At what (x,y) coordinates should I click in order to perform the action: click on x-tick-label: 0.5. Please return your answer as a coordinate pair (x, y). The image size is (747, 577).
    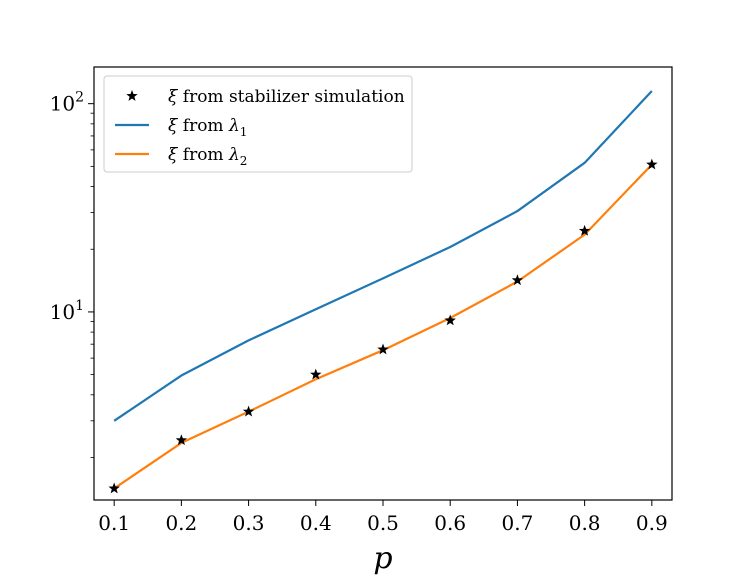
    Looking at the image, I should click on (383, 523).